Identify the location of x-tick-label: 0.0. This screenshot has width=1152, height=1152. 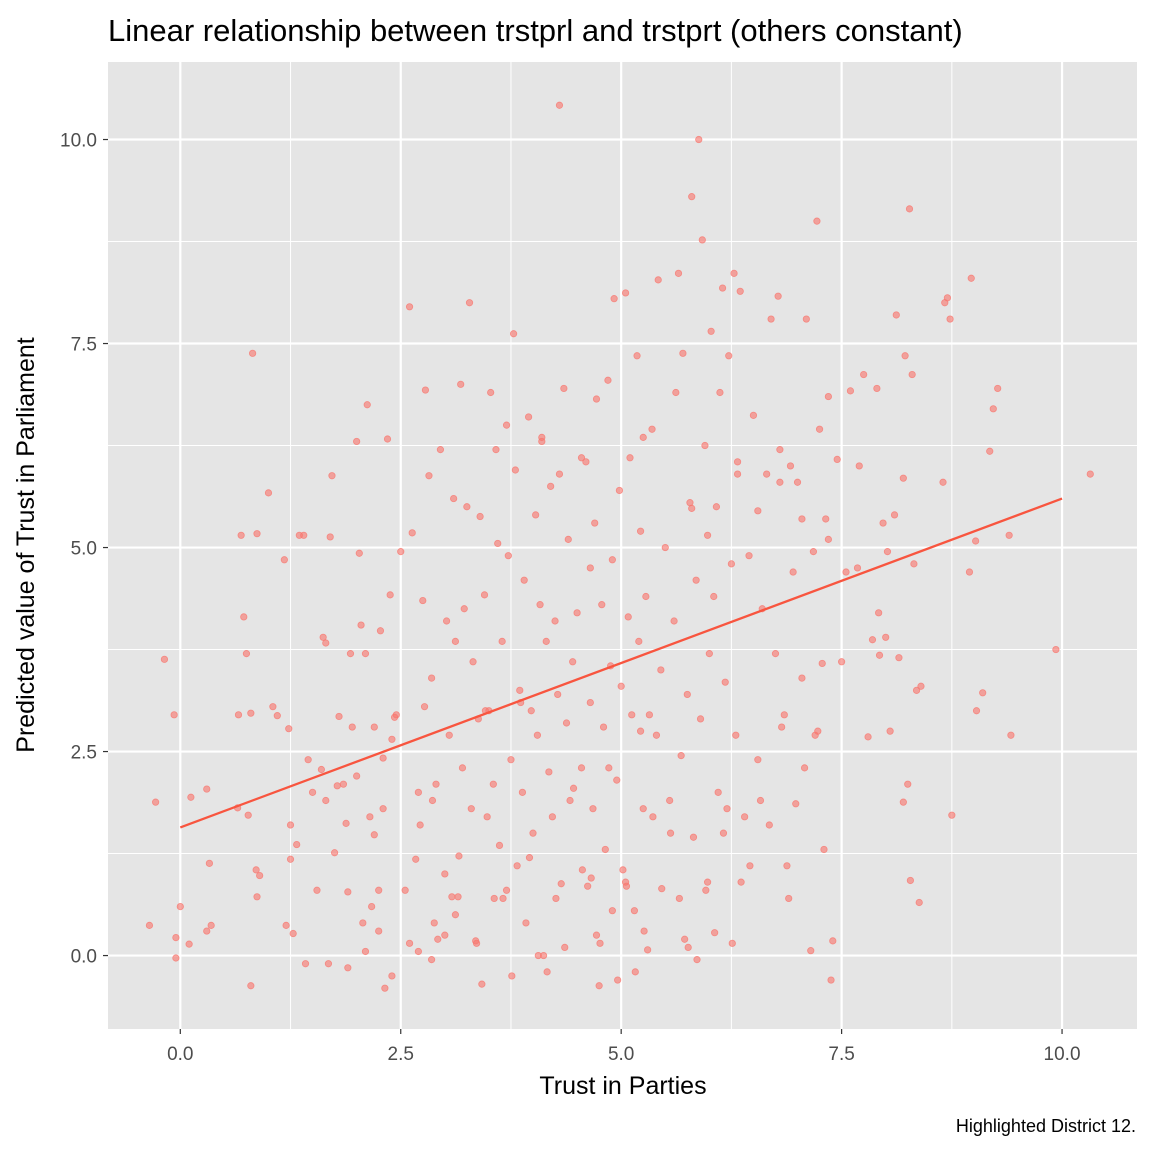
(180, 1054).